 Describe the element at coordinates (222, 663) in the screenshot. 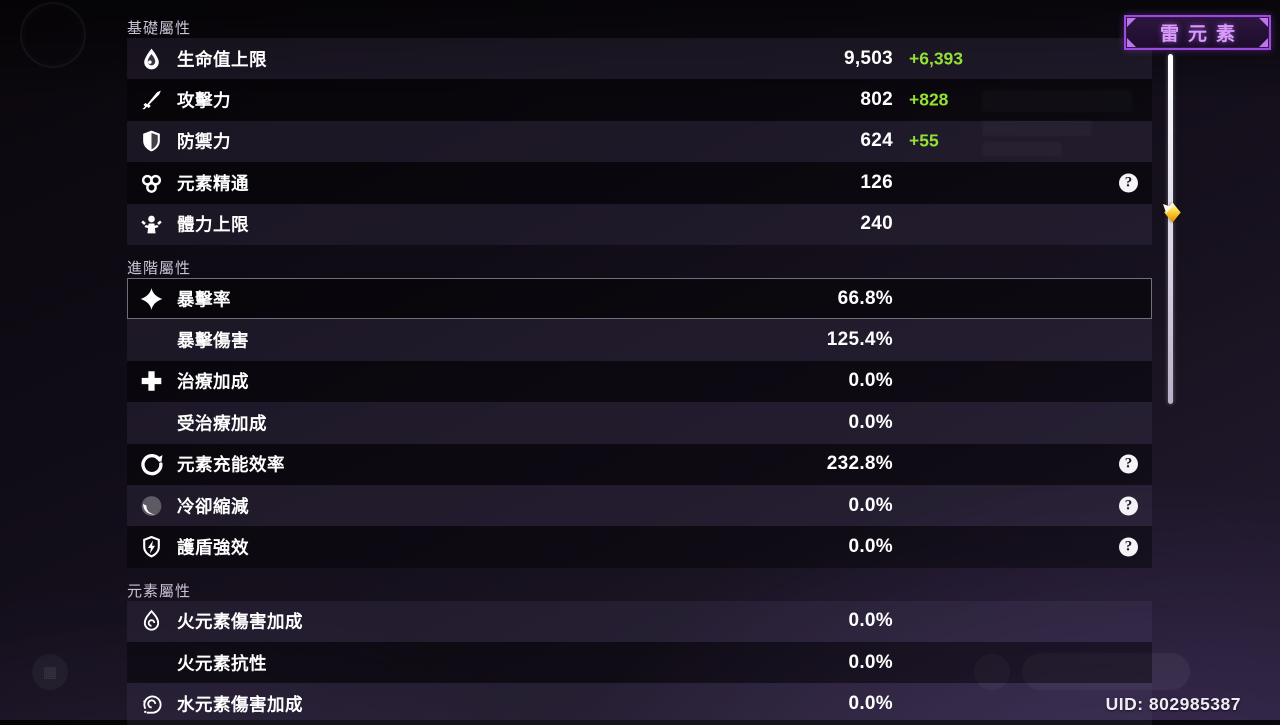

I see `stat-label: 火元素抗性` at that location.